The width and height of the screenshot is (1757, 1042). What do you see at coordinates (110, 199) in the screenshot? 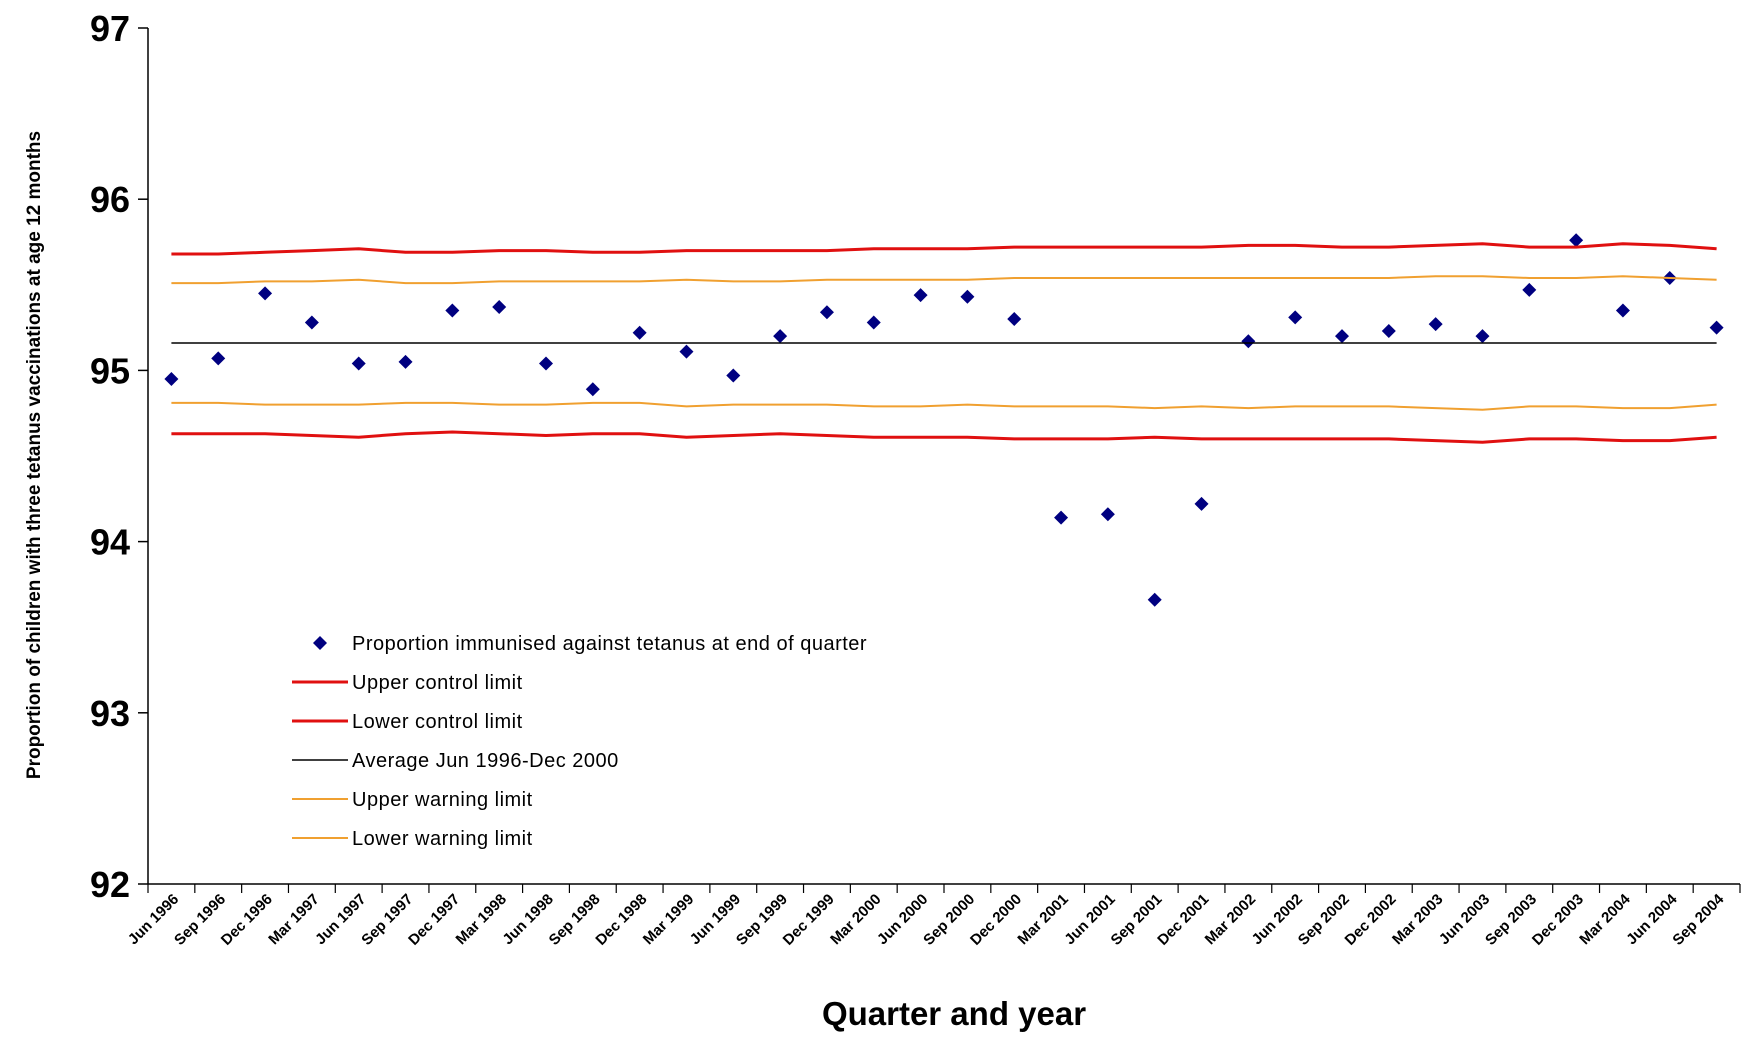
I see `y-tick-label: 96` at bounding box center [110, 199].